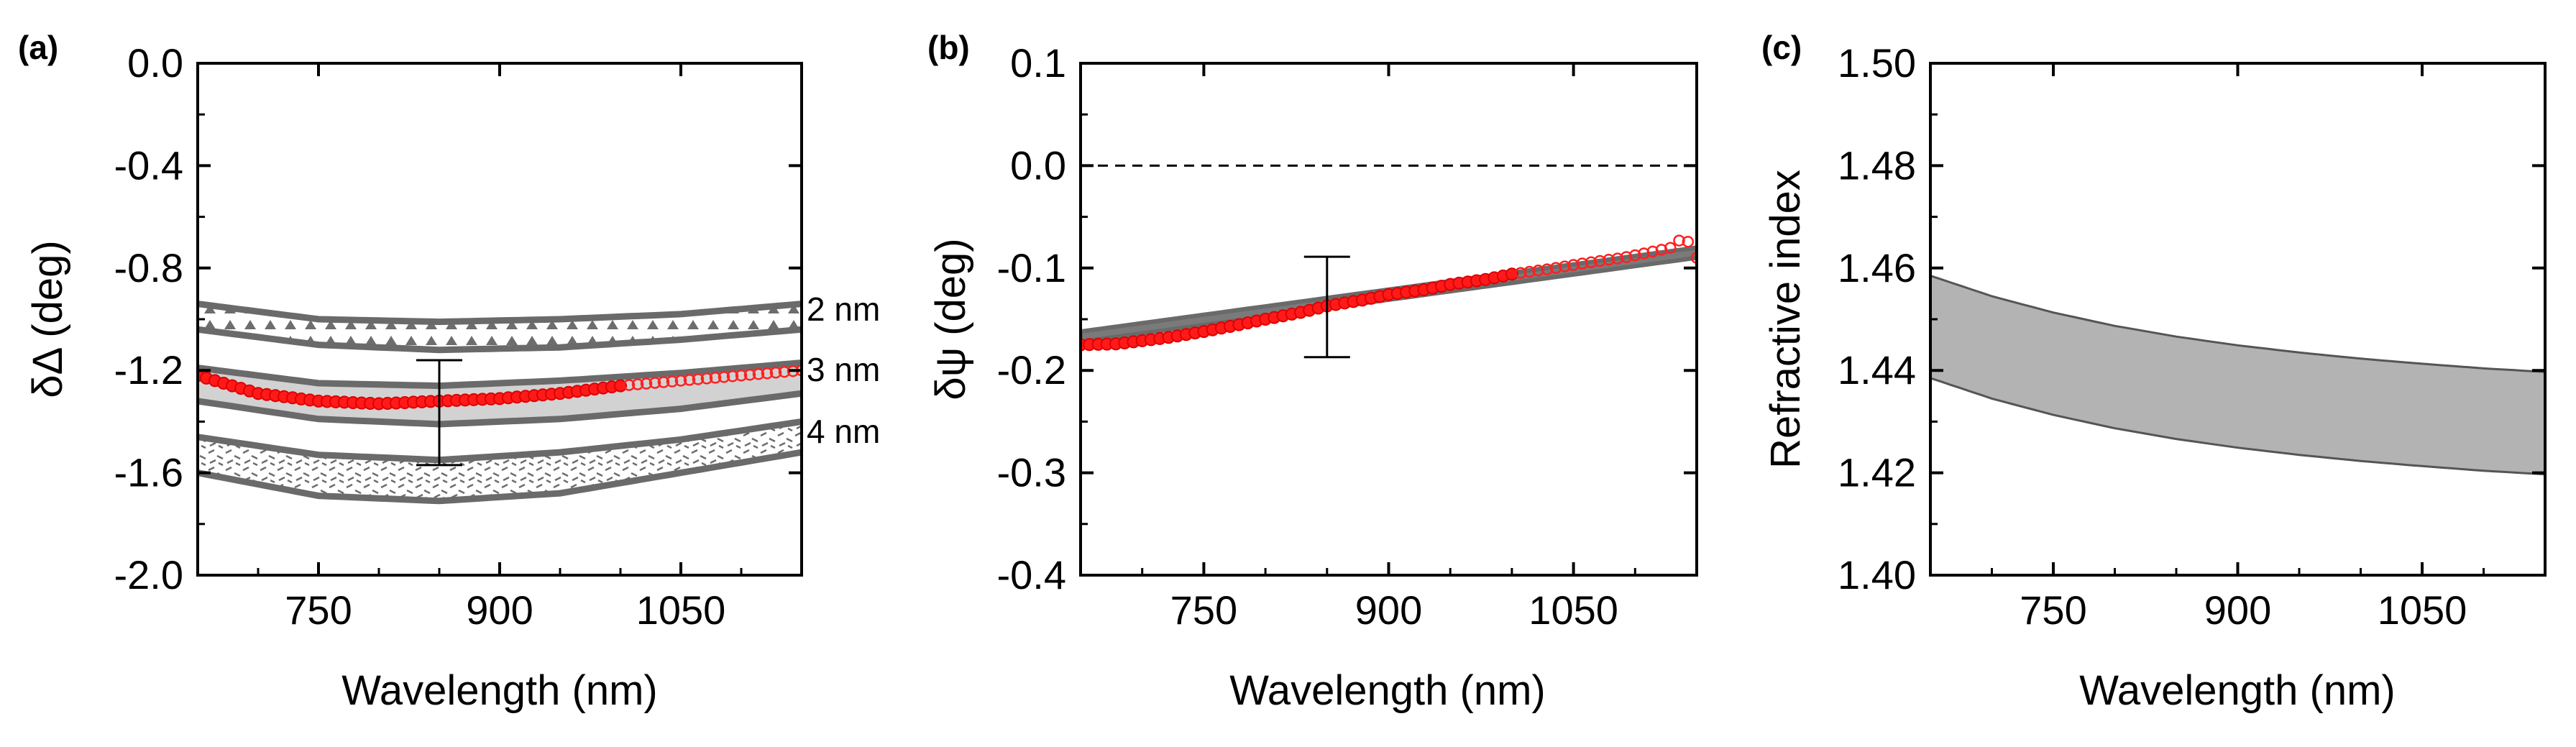 This screenshot has width=2576, height=747. What do you see at coordinates (1877, 574) in the screenshot?
I see `panel-c-y-tick-label: 1.40` at bounding box center [1877, 574].